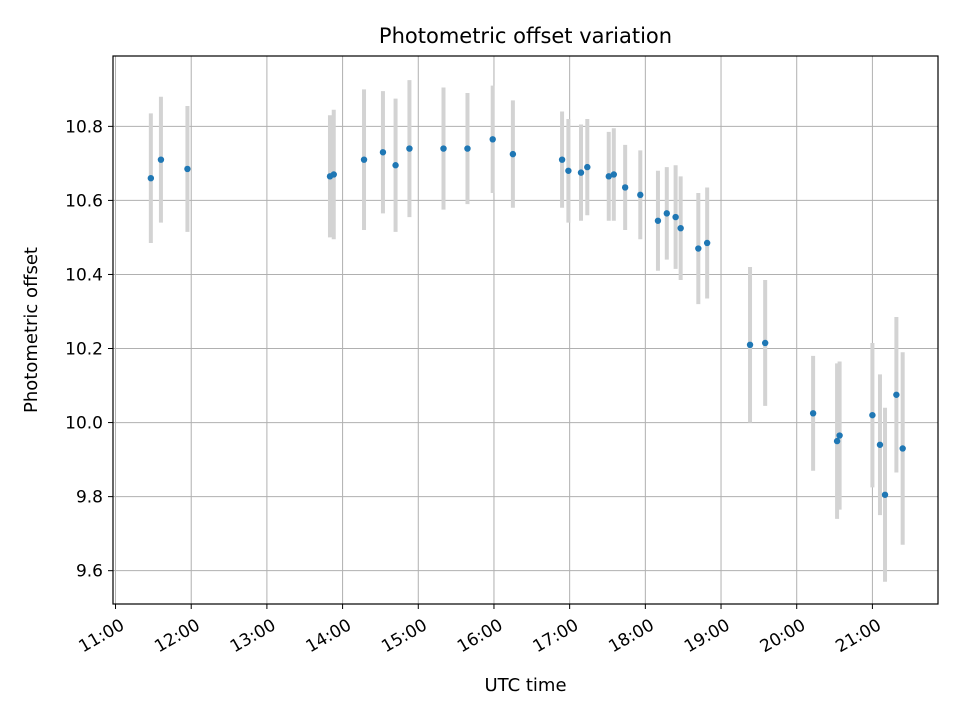 This screenshot has width=960, height=720. What do you see at coordinates (177, 636) in the screenshot?
I see `x-tick-label: 12:00` at bounding box center [177, 636].